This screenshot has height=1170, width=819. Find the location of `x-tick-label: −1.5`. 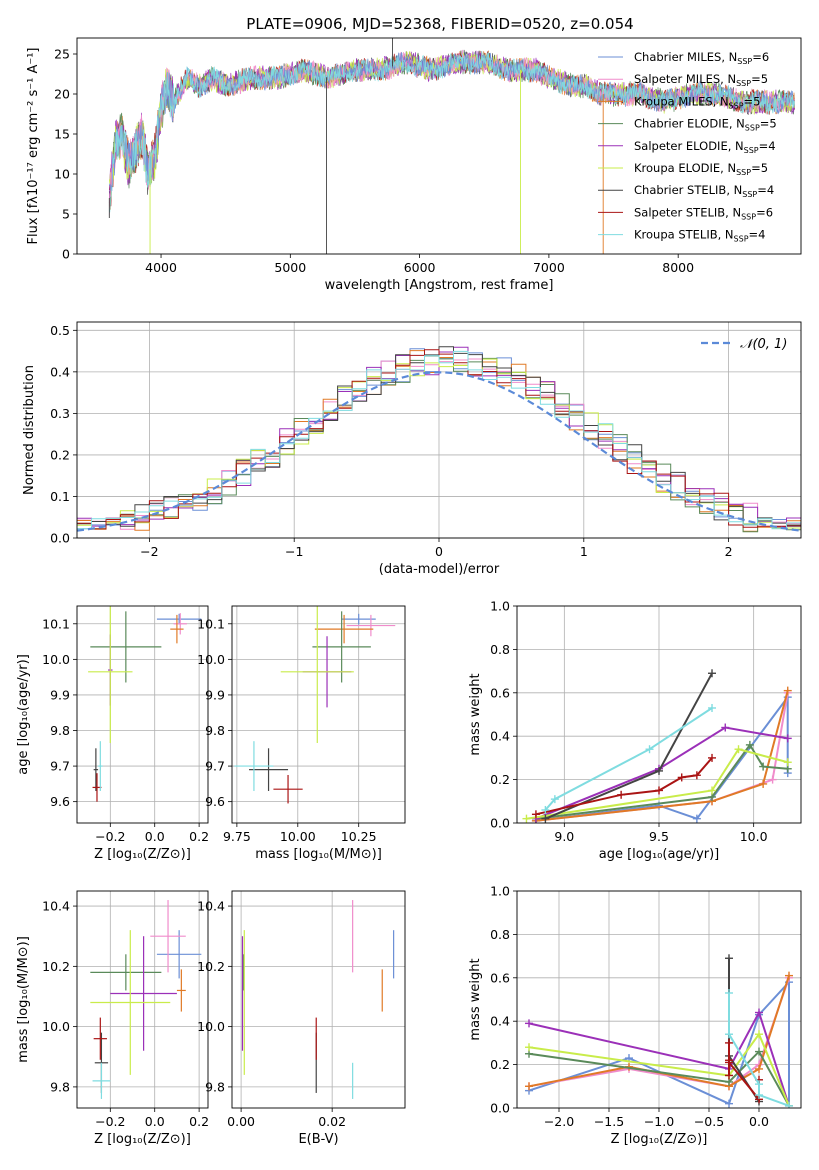

x-tick-label: −1.5 is located at coordinates (609, 1121).